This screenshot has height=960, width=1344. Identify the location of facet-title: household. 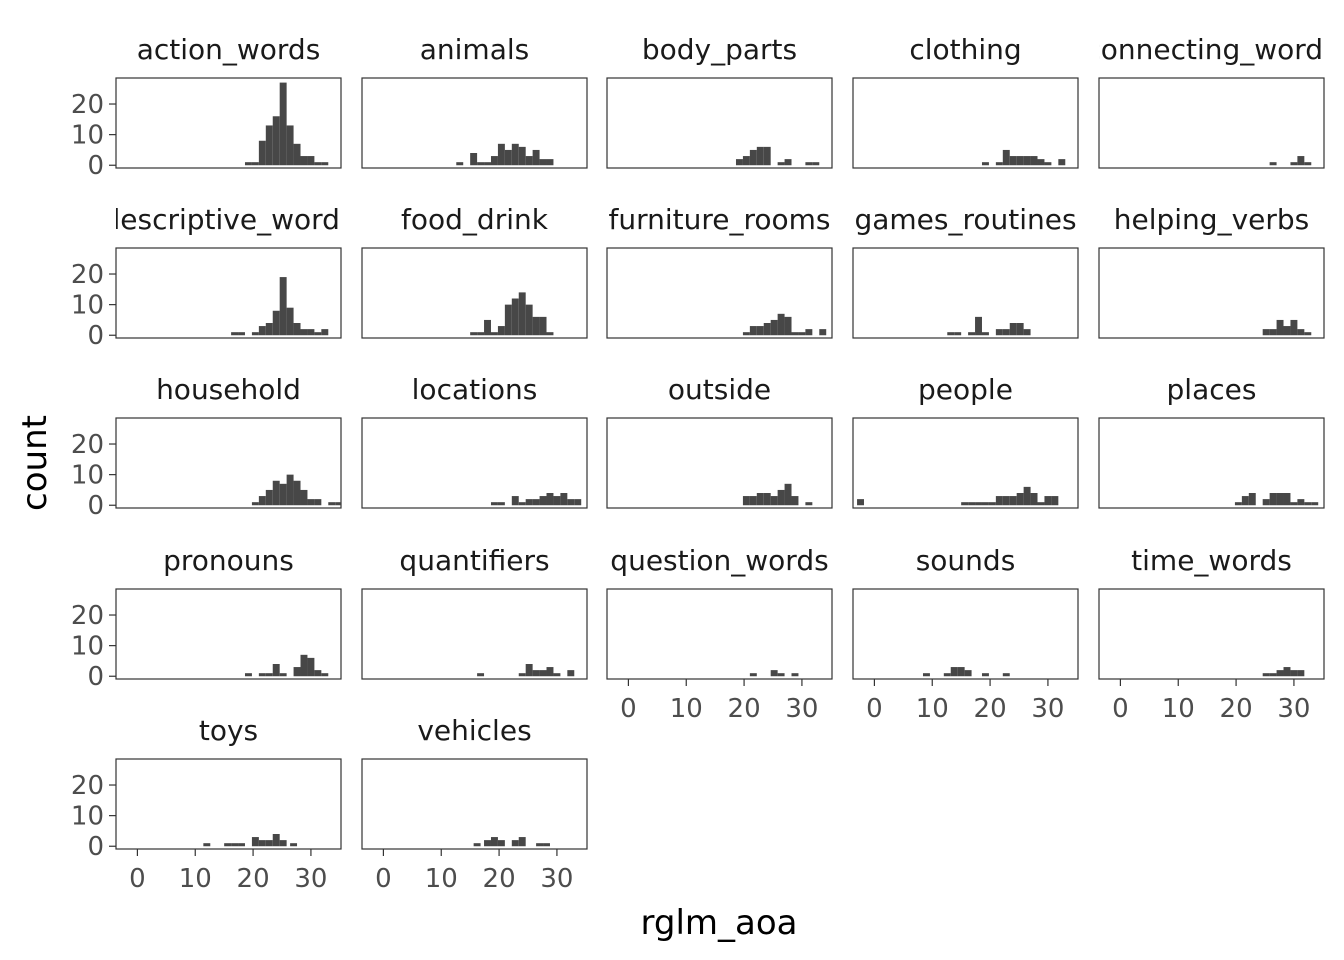
(228, 389).